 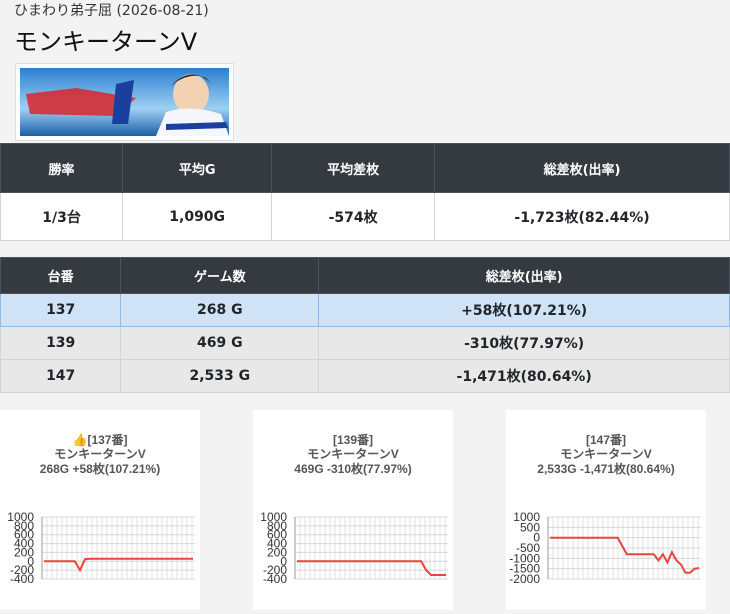 What do you see at coordinates (100, 439) in the screenshot?
I see `chart-title: 👍[137番]` at bounding box center [100, 439].